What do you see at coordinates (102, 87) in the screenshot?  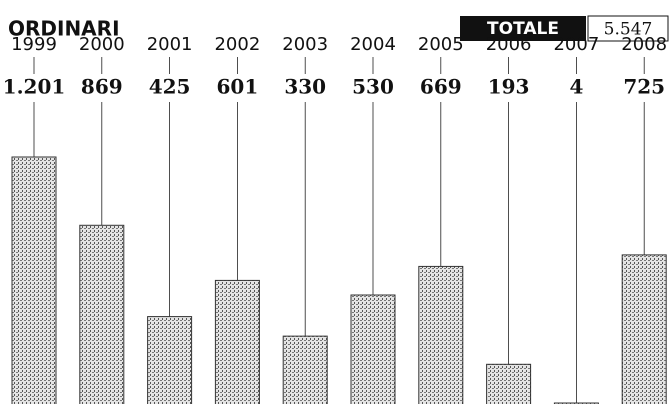 I see `value-label: 869` at bounding box center [102, 87].